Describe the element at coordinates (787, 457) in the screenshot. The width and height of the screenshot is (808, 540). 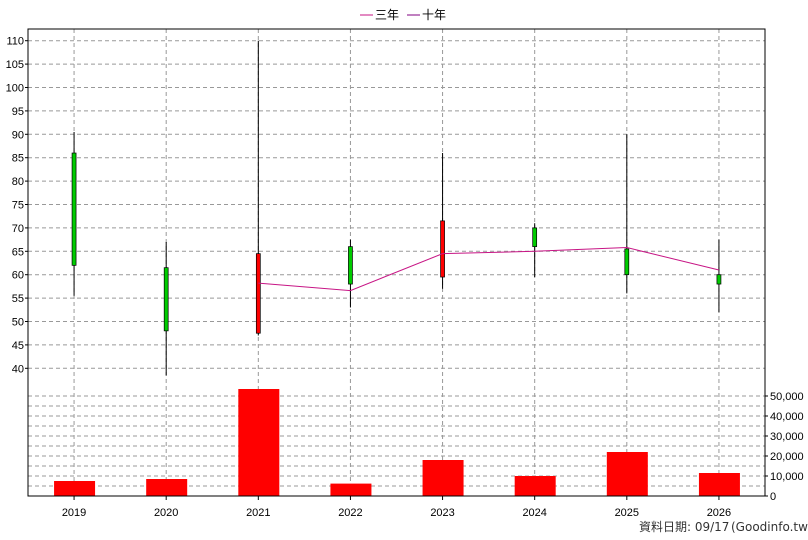
I see `volume-tick-label: 20,000` at that location.